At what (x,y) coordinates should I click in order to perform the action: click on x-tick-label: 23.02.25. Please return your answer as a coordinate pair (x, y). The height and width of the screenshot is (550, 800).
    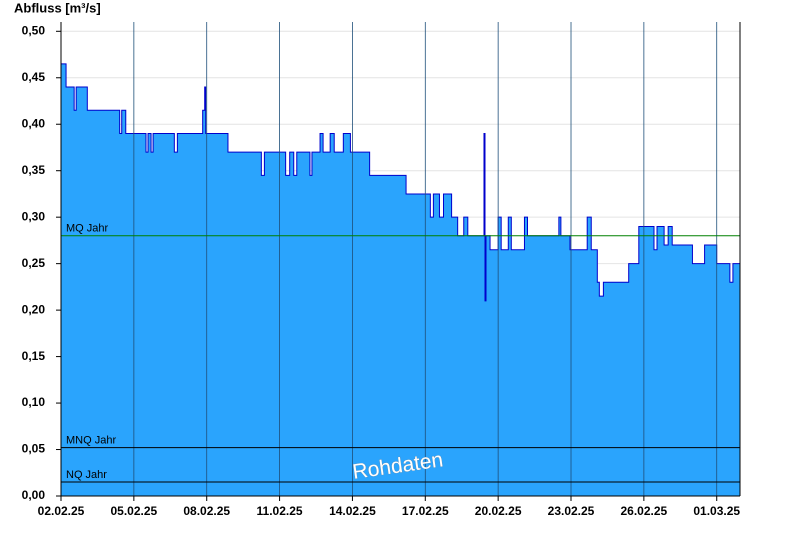
    Looking at the image, I should click on (571, 511).